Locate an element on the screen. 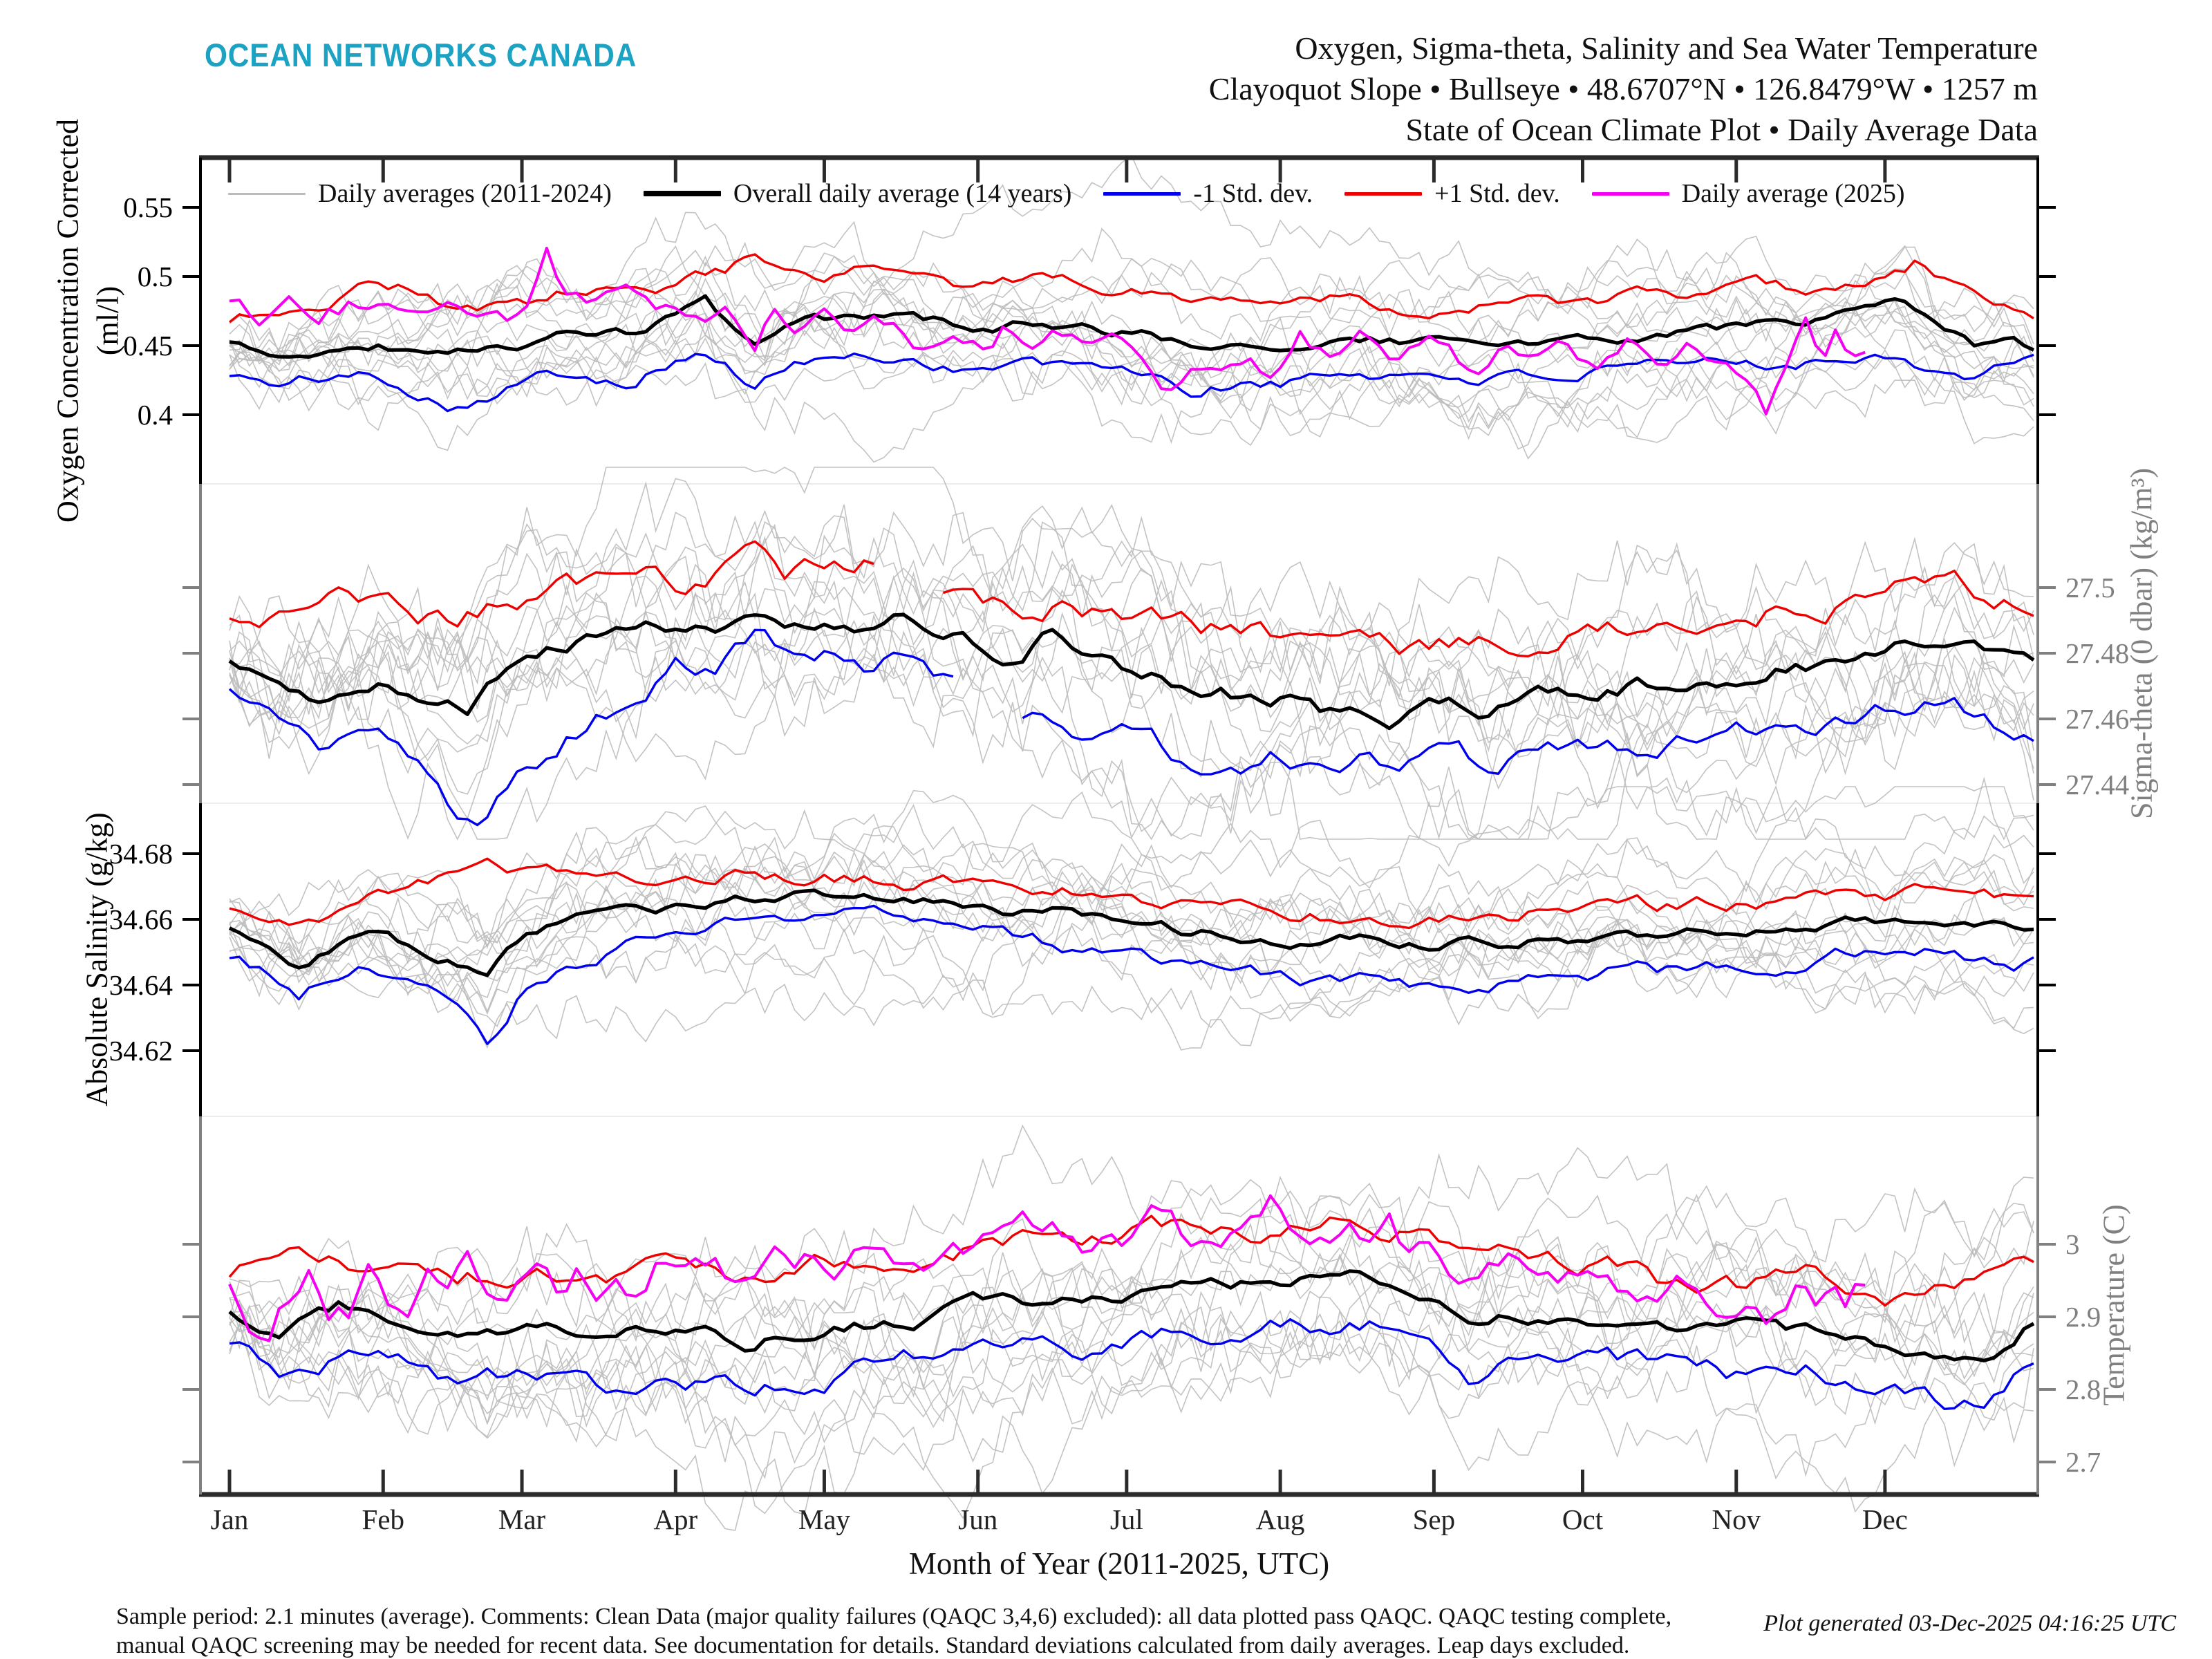 The width and height of the screenshot is (2212, 1659). panel-oxygen-y-ticks: 0.55 0.5 0.45 0.4 is located at coordinates (1089, 311).